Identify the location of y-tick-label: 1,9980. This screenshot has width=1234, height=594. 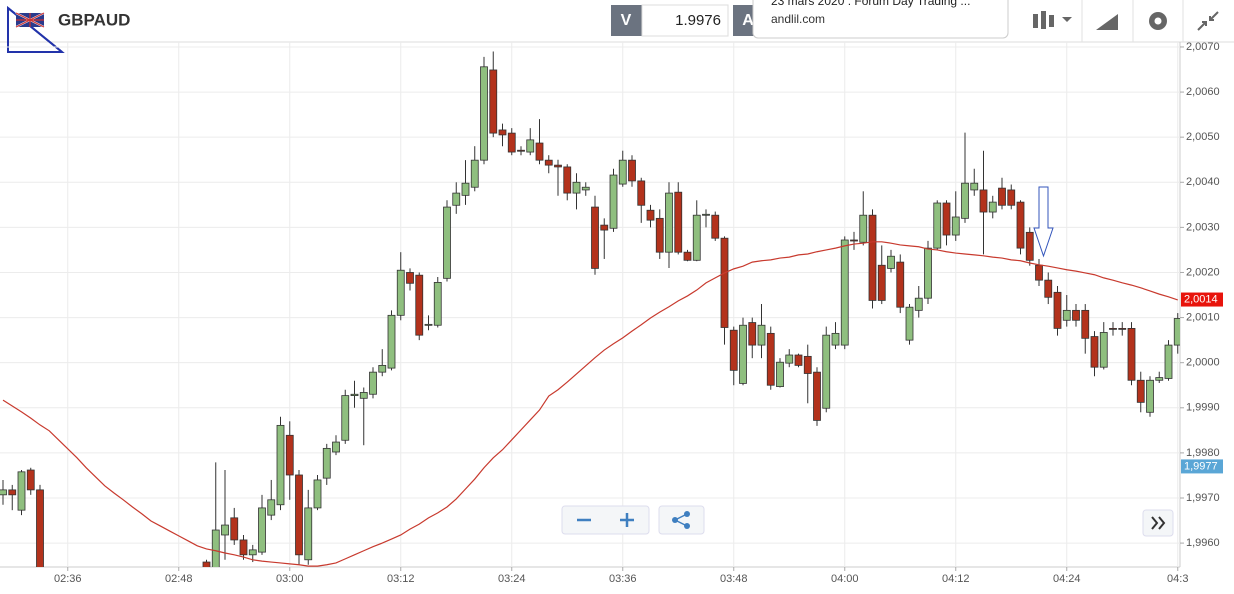
(1203, 453).